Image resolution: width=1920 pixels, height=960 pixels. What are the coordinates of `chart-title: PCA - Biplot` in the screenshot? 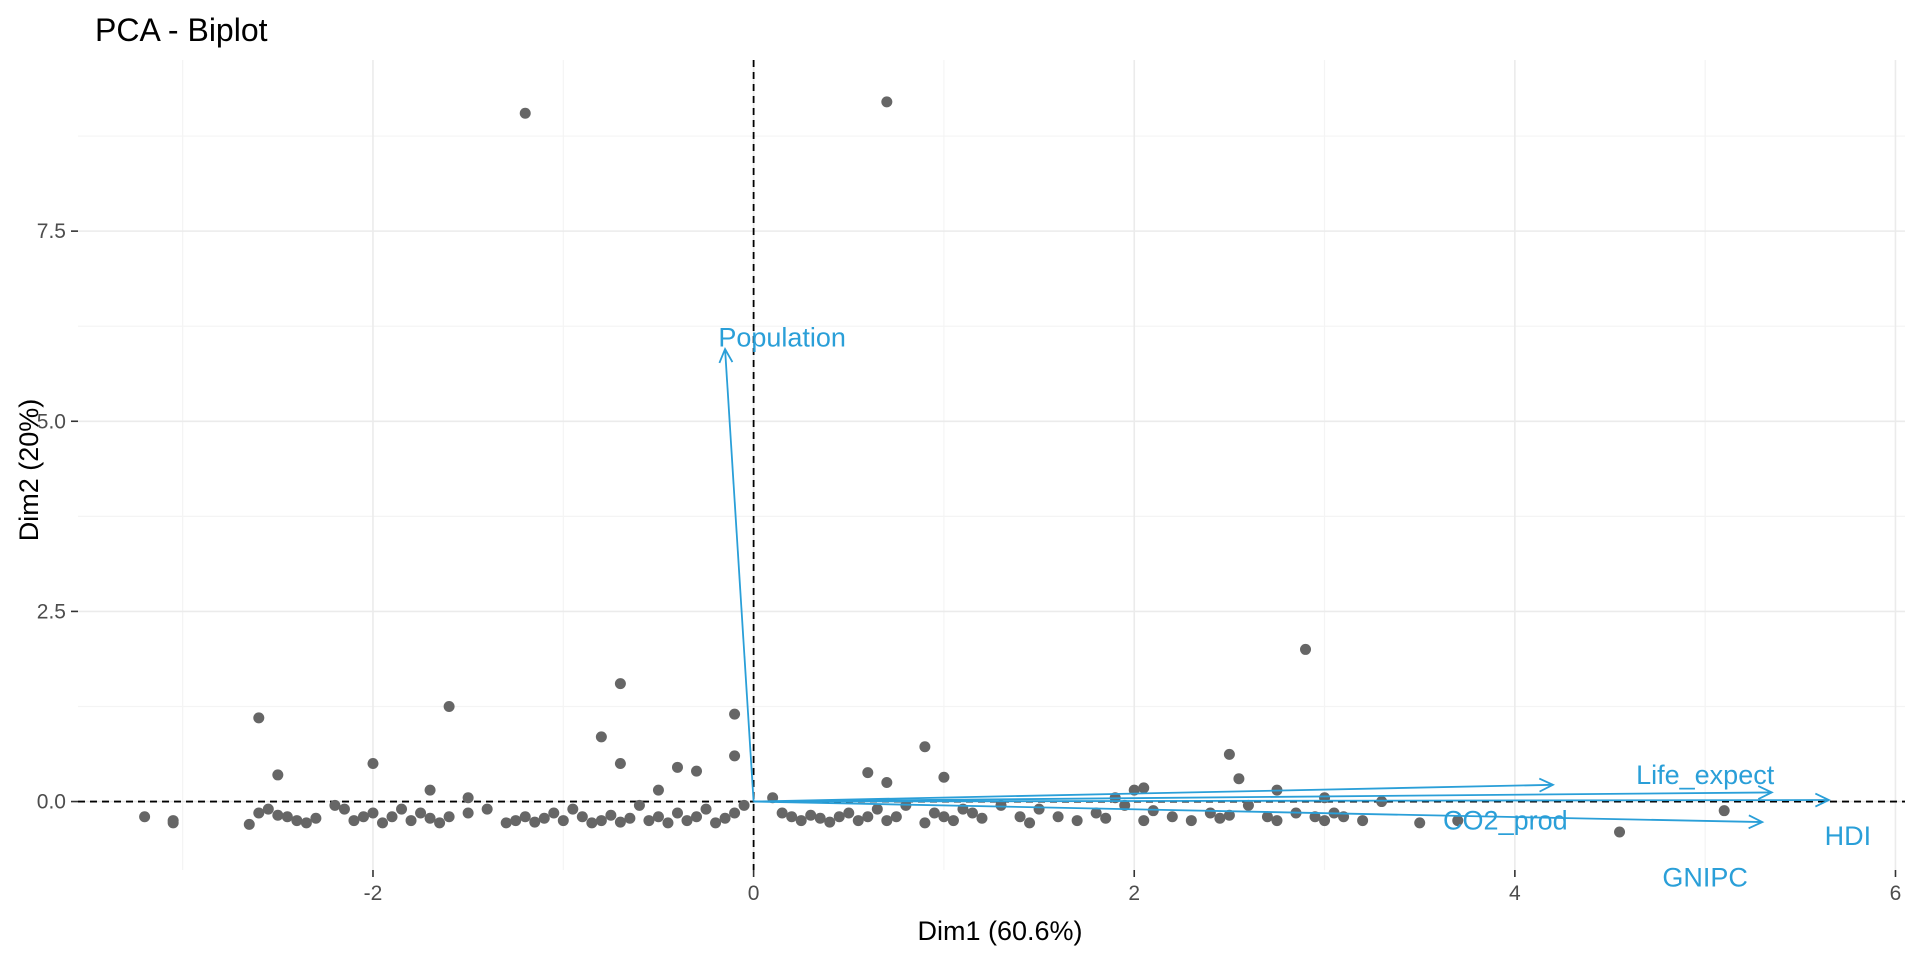 It's located at (181, 30).